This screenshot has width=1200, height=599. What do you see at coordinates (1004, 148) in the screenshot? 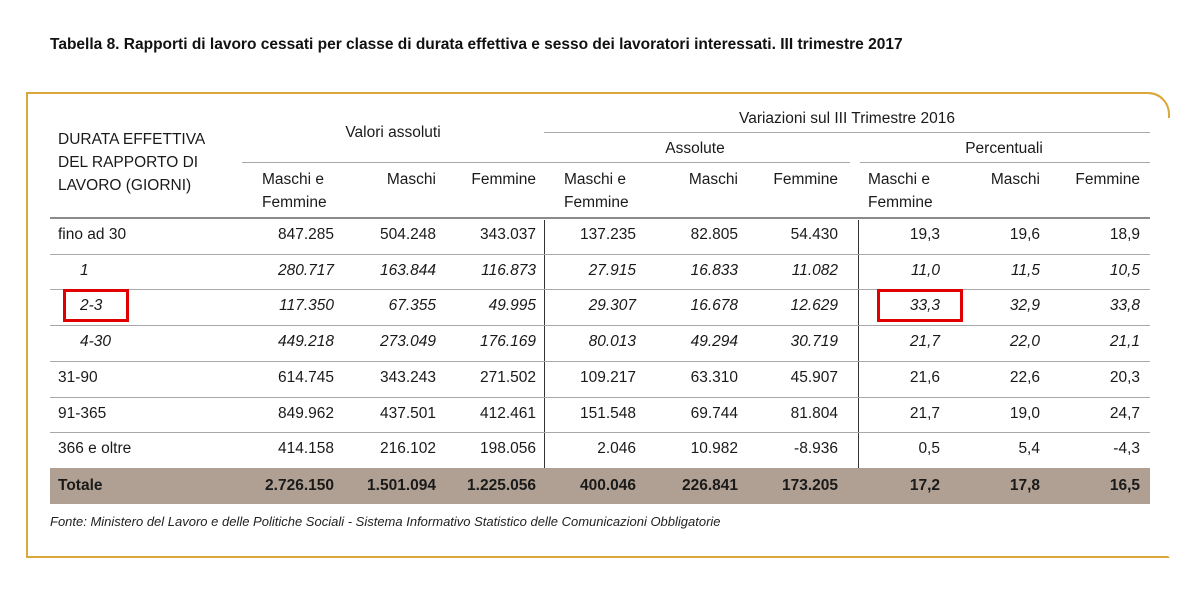
I see `group-percentuali: Percentuali` at bounding box center [1004, 148].